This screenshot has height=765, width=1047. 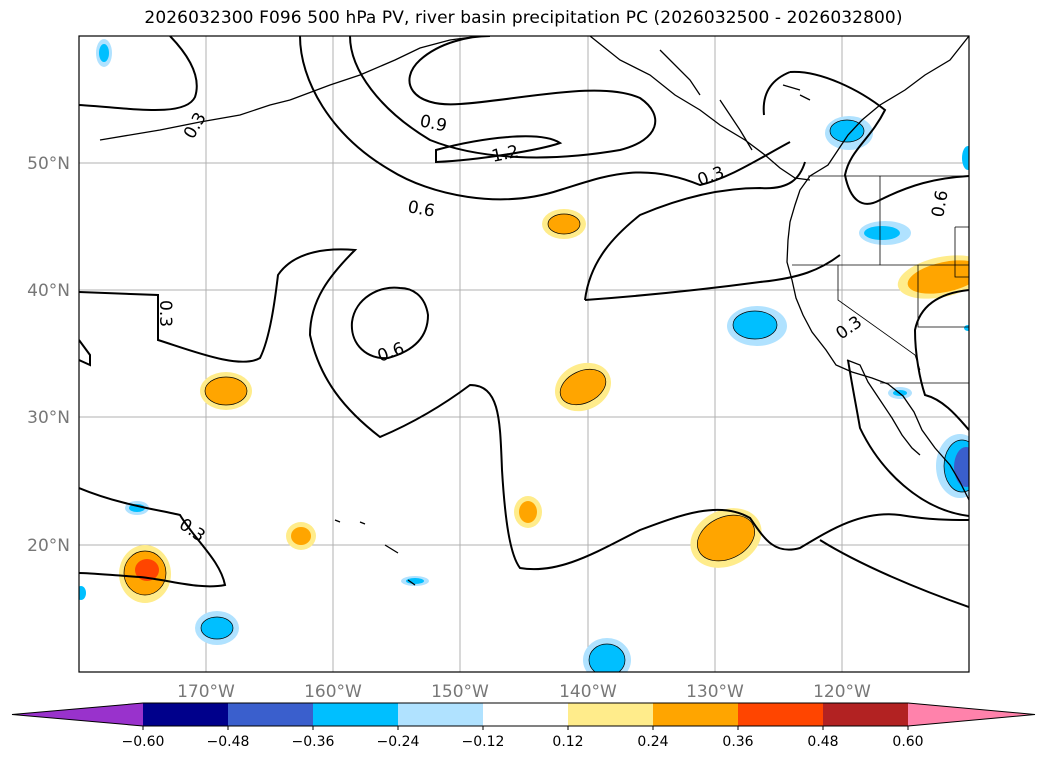 What do you see at coordinates (228, 742) in the screenshot?
I see `colorbar-tick-label: −0.48` at bounding box center [228, 742].